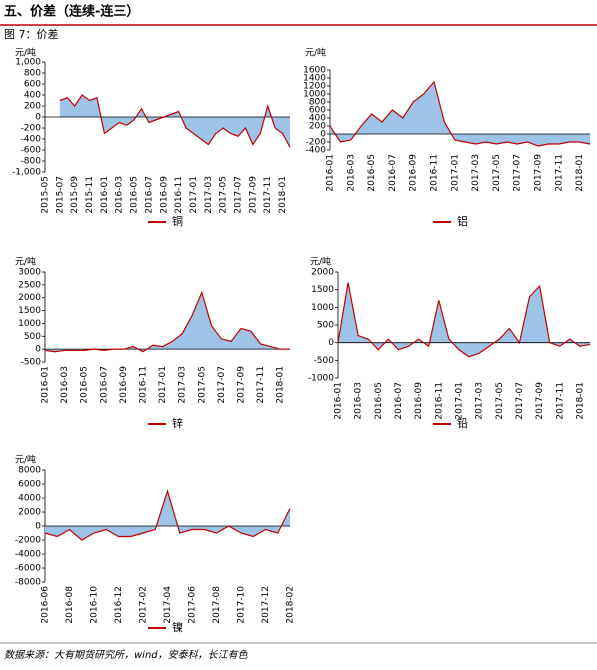 This screenshot has height=670, width=597. Describe the element at coordinates (70, 605) in the screenshot. I see `x-tick-label: 2016-08` at that location.